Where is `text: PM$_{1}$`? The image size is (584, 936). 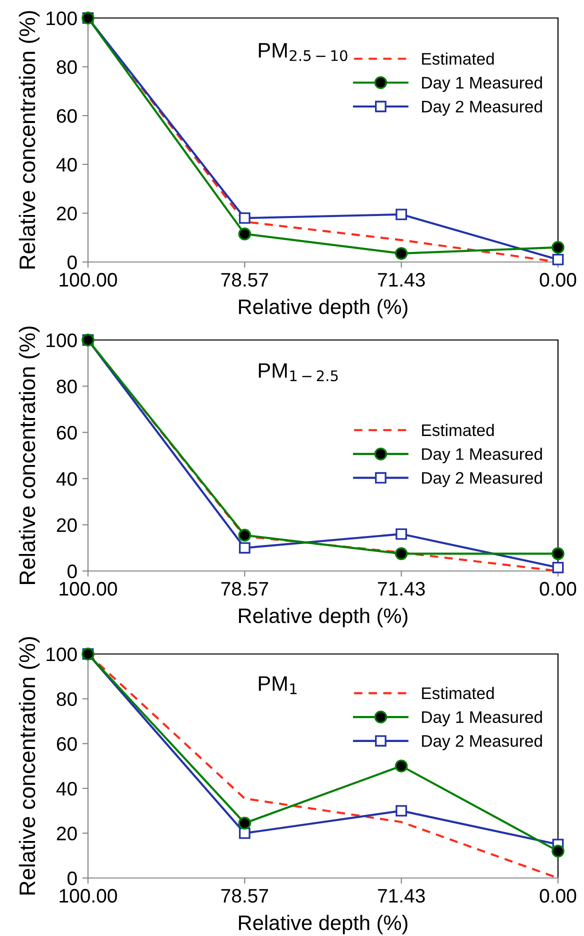
text: PM$_{1}$ is located at coordinates (277, 685).